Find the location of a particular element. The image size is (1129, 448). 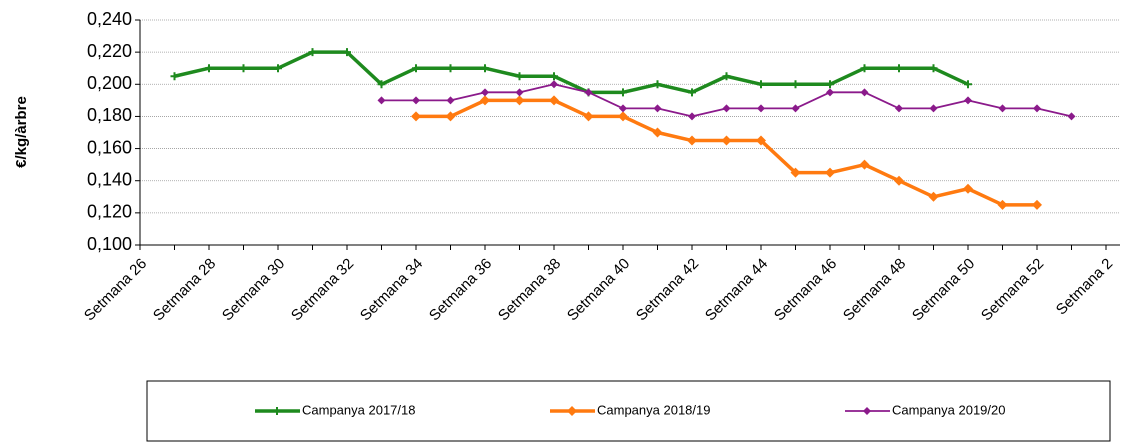

x-tick-label: Setmana 36 is located at coordinates (460, 289).